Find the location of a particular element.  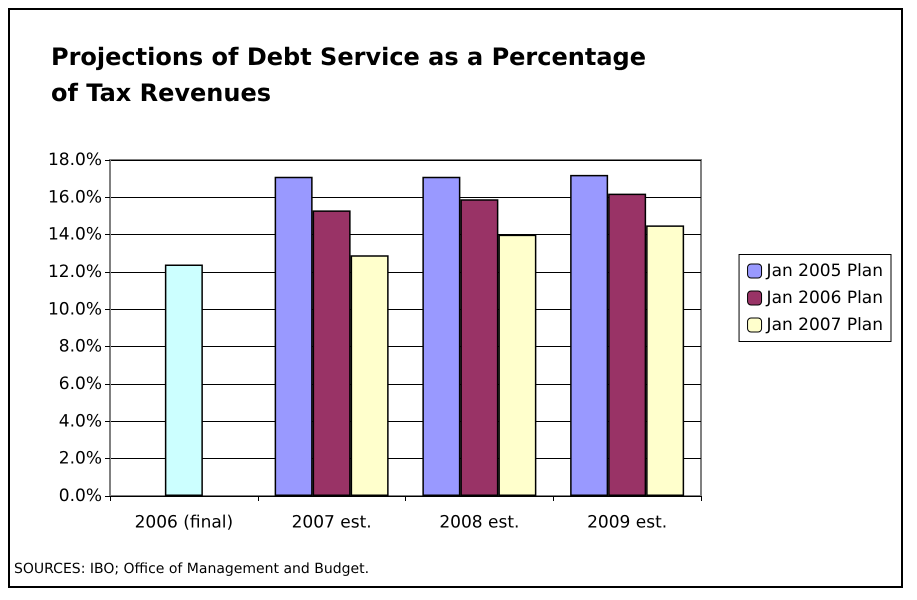

legend-label: Jan 2007 Plan is located at coordinates (825, 325).